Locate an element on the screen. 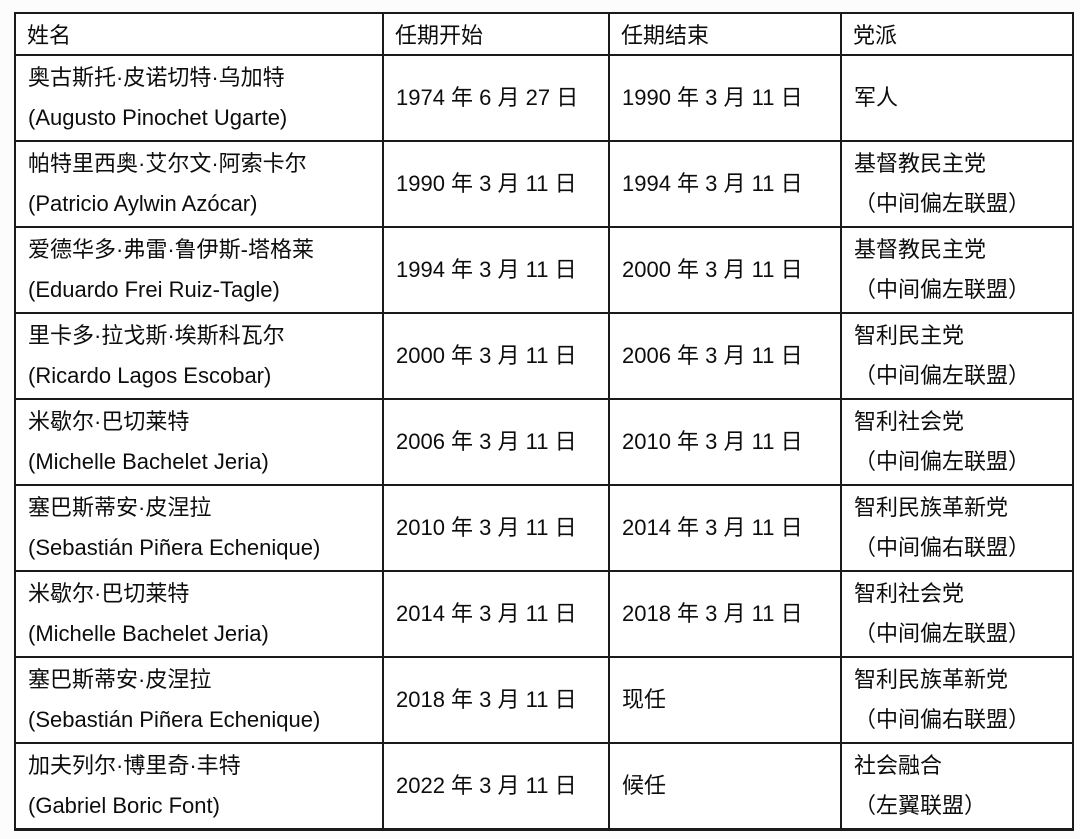 The width and height of the screenshot is (1080, 839). term-start-date: 2006 年 3 月 11 日 is located at coordinates (486, 441).